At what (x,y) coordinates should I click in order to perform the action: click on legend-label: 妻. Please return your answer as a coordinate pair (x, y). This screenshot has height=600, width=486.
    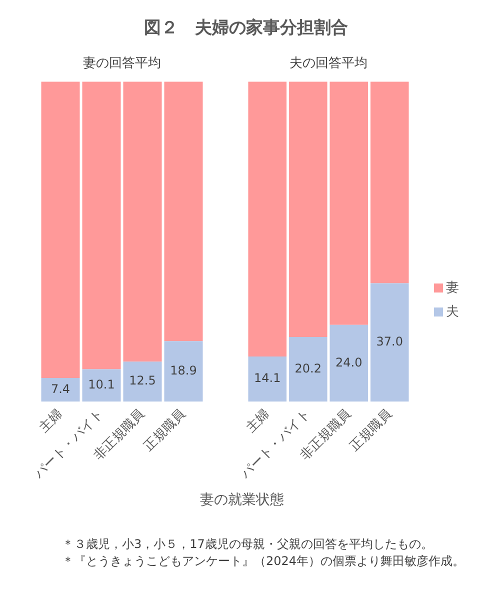
    Looking at the image, I should click on (452, 288).